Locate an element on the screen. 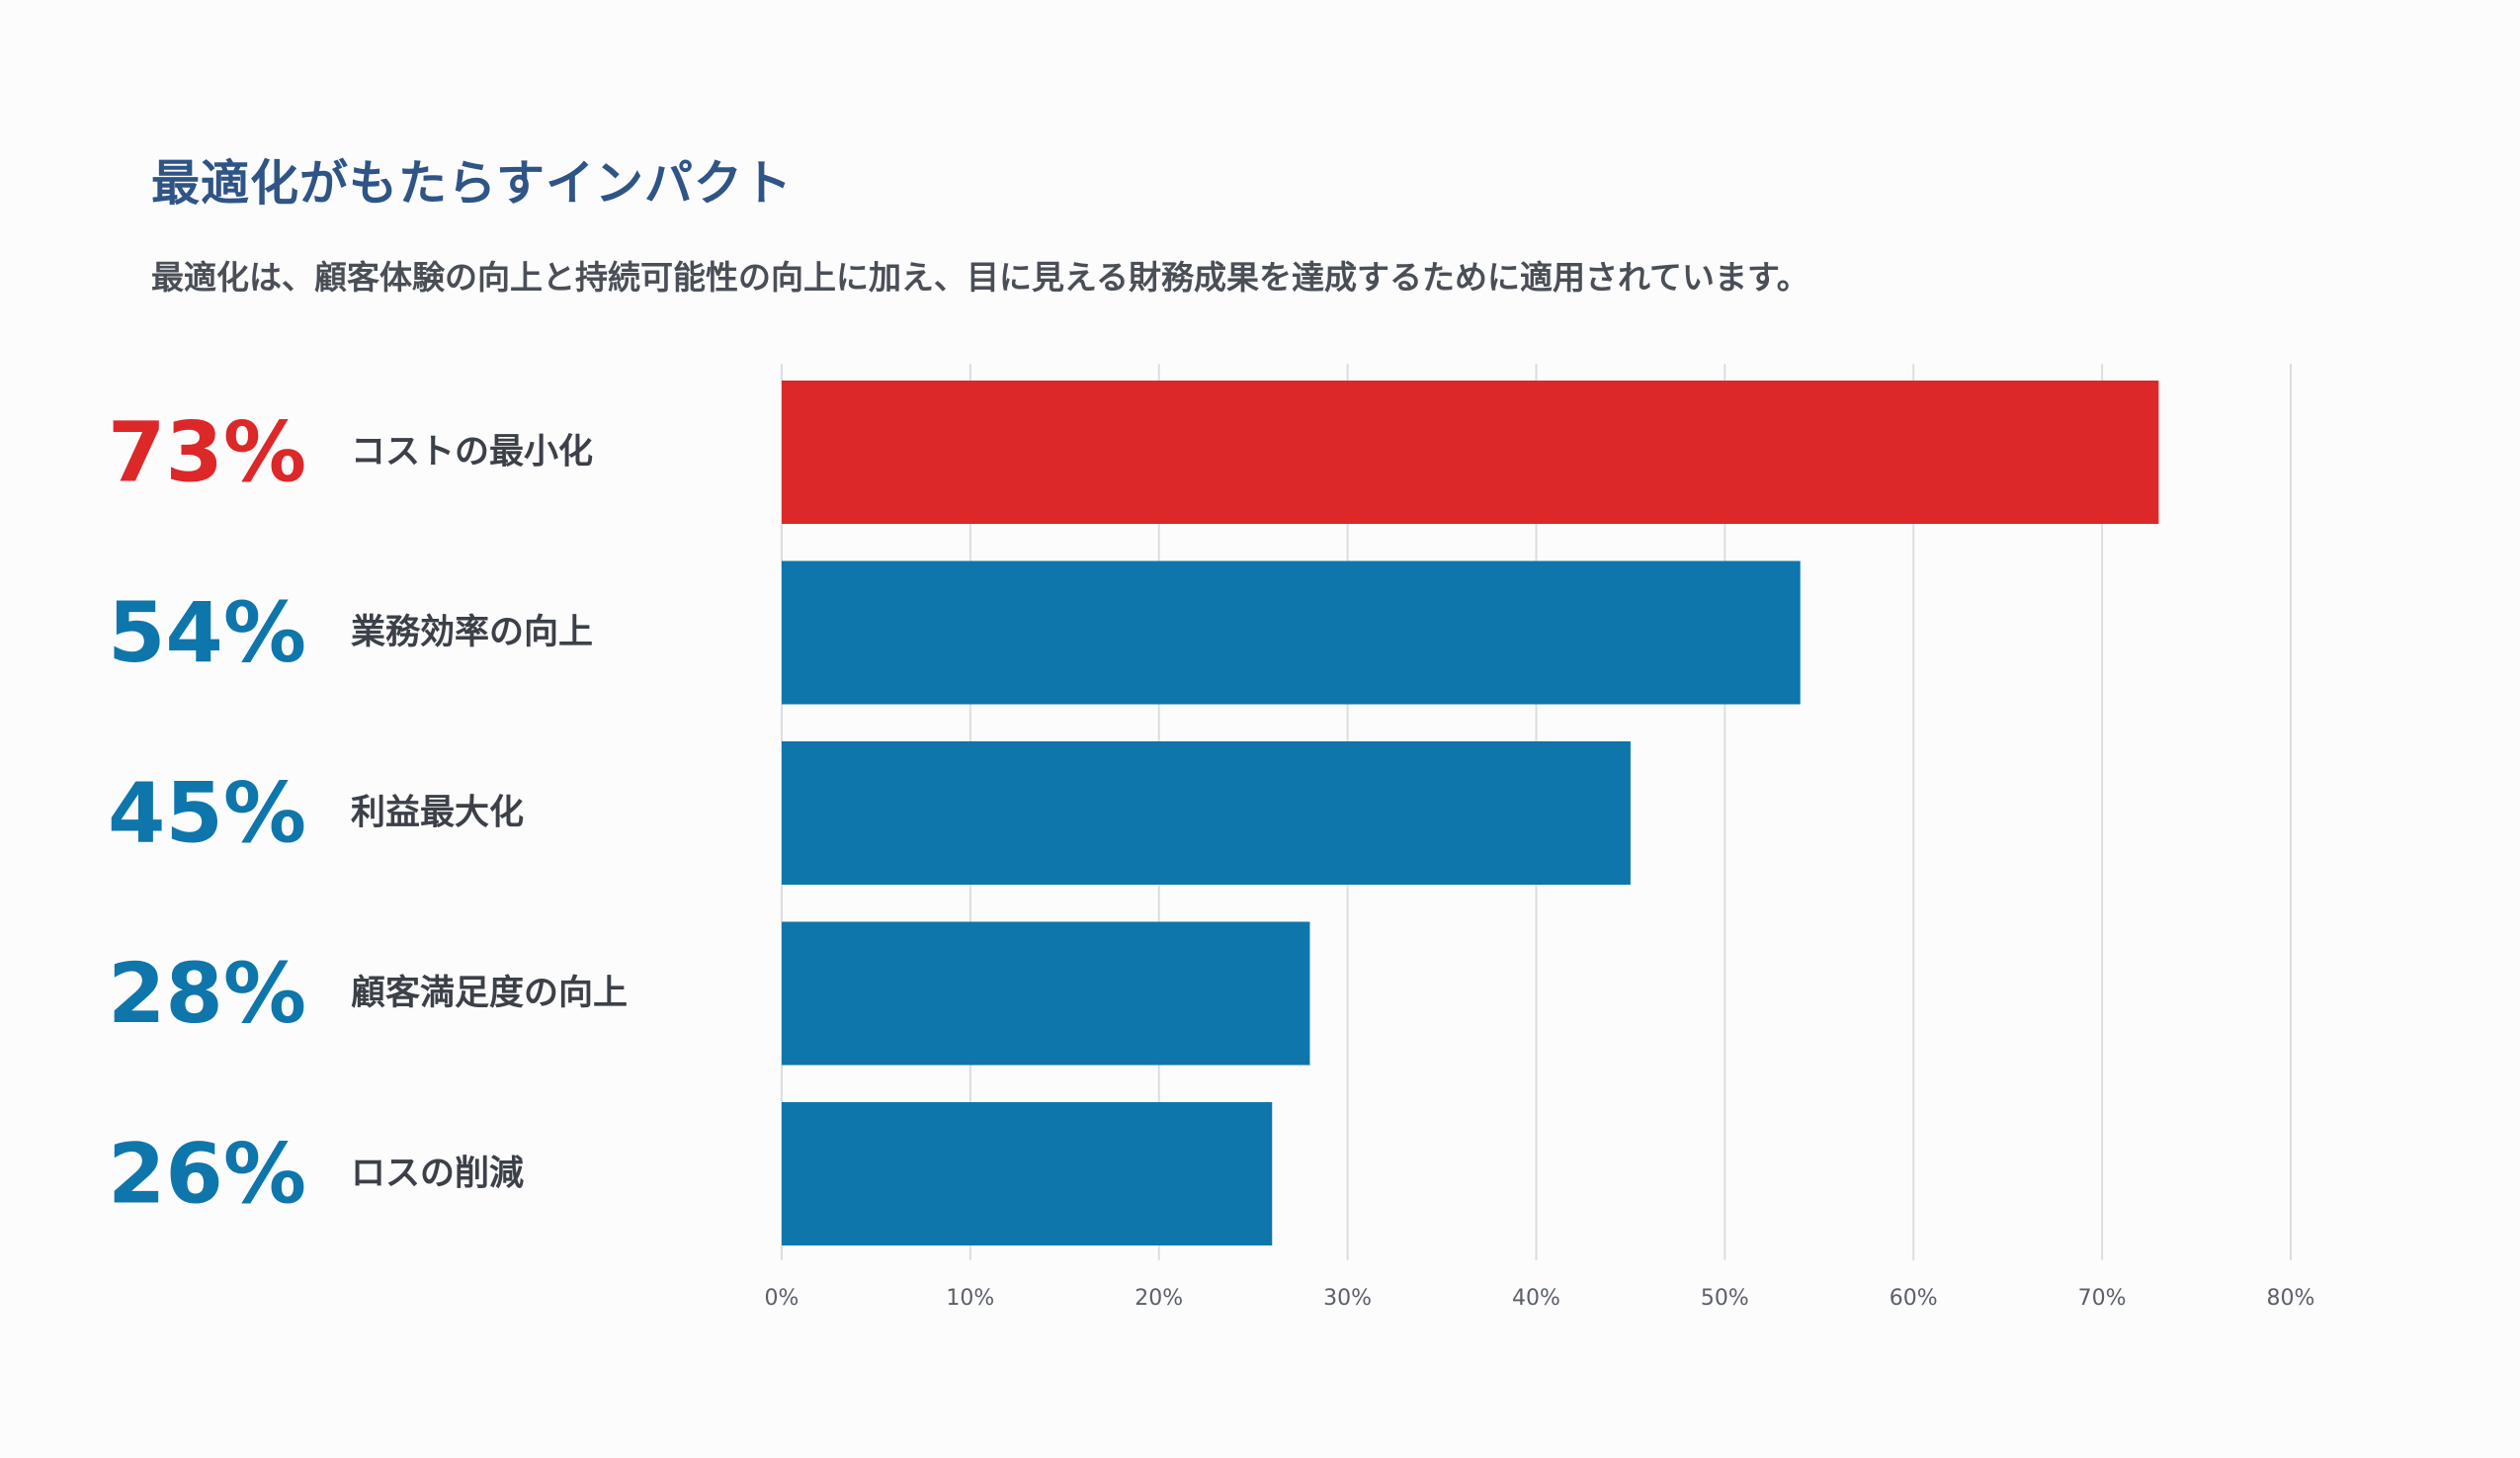 Image resolution: width=2520 pixels, height=1458 pixels. category-label: 利益最大化 is located at coordinates (437, 813).